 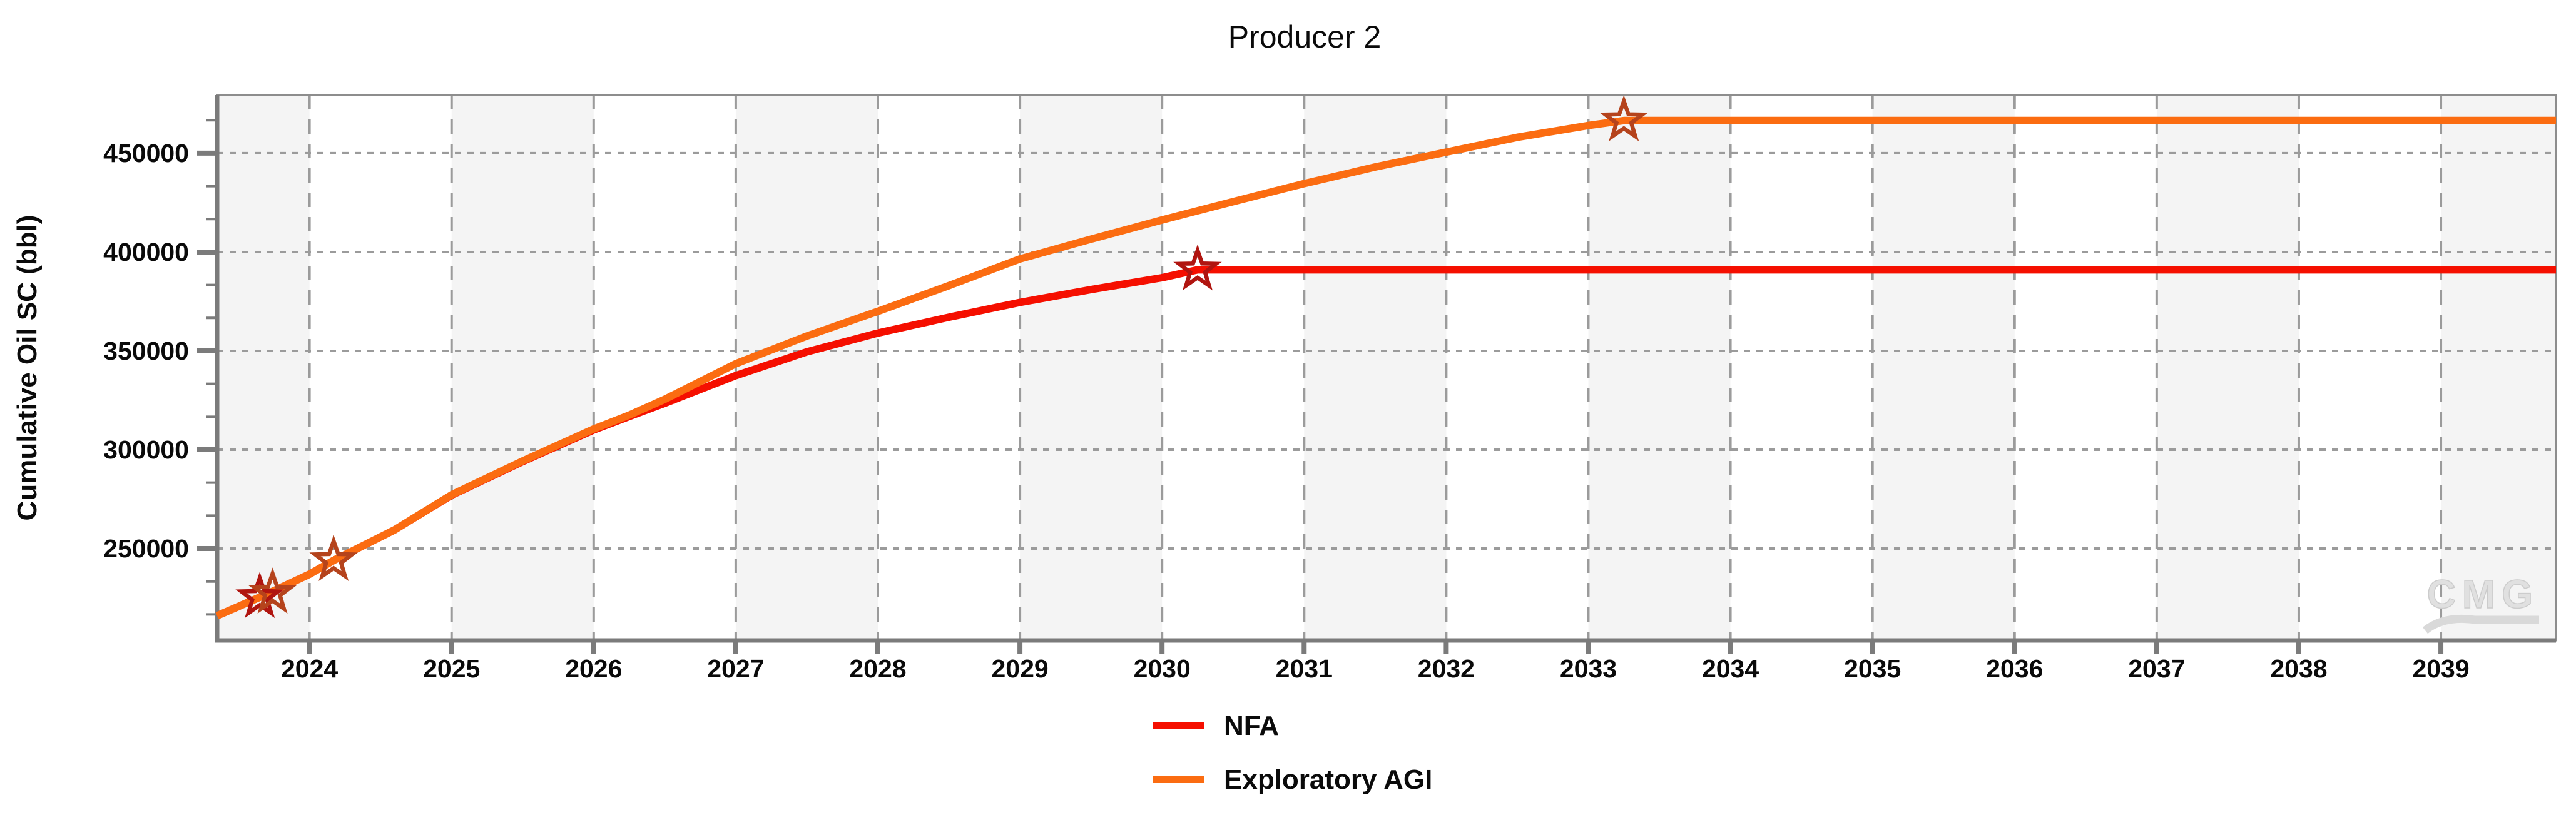 What do you see at coordinates (2015, 669) in the screenshot?
I see `x-tick-label: 2036` at bounding box center [2015, 669].